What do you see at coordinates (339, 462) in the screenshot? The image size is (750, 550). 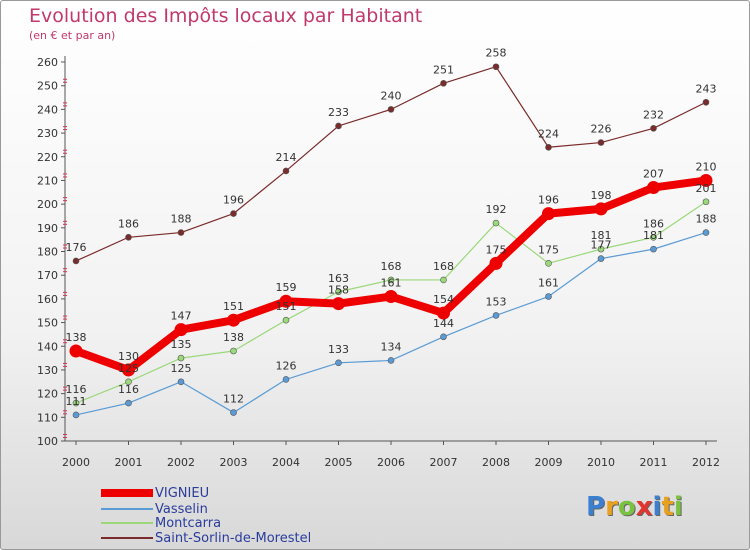 I see `x-tick-label: 2005` at bounding box center [339, 462].